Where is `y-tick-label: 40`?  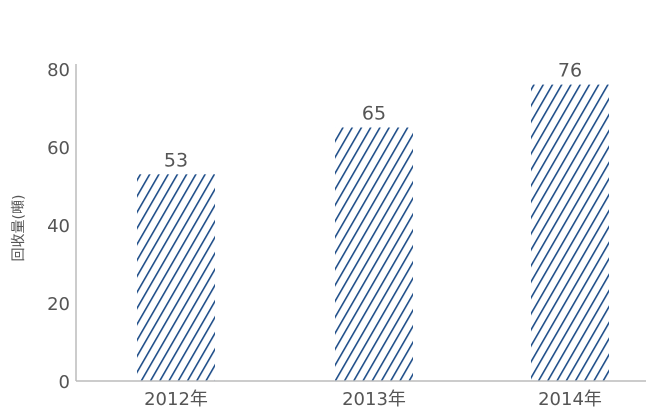 y-tick-label: 40 is located at coordinates (58, 226).